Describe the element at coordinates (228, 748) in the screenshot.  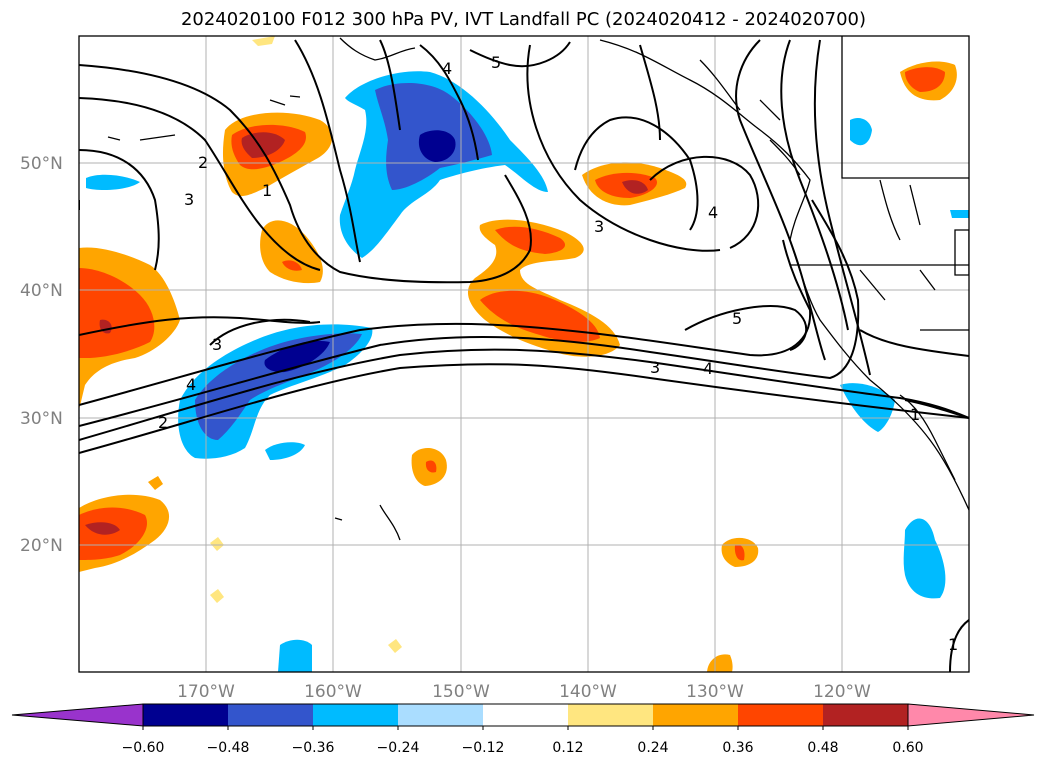
I see `colorbar-tick-label: −0.48` at that location.